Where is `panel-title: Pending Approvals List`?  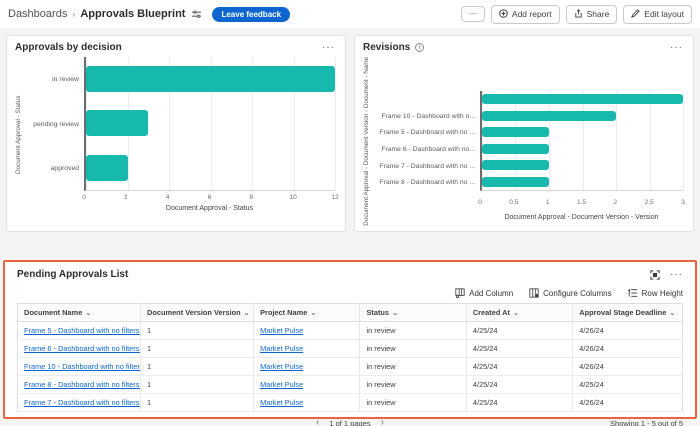
panel-title: Pending Approvals List is located at coordinates (73, 274).